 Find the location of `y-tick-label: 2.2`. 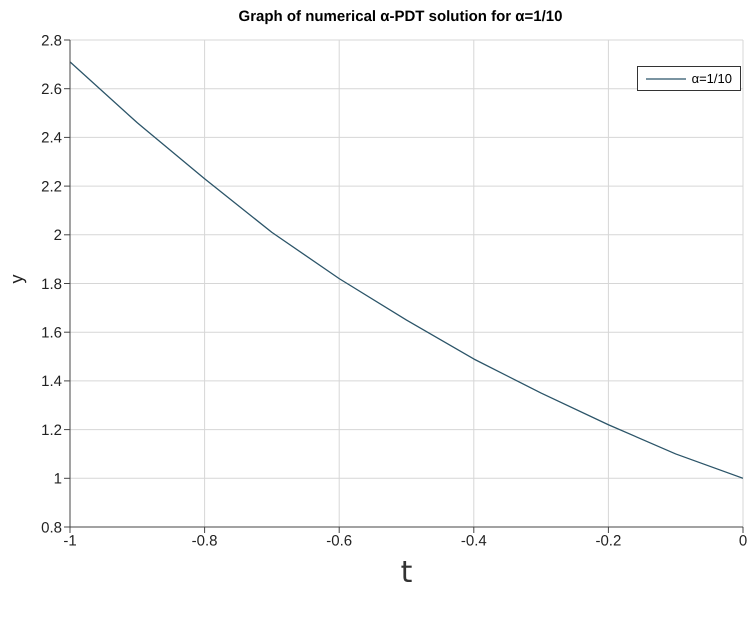

y-tick-label: 2.2 is located at coordinates (51, 187).